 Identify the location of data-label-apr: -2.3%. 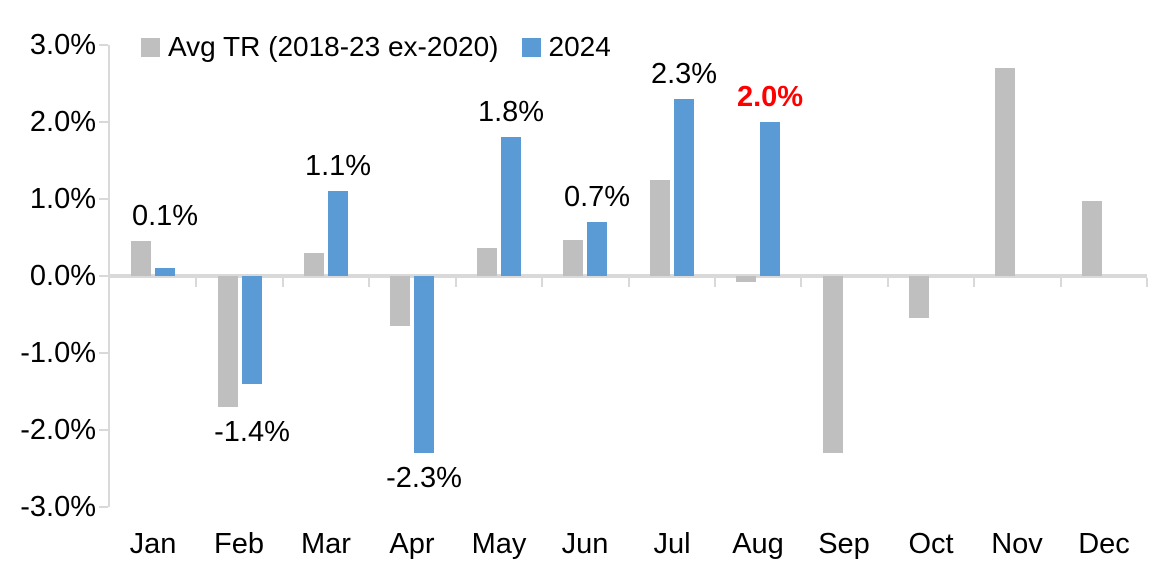
(424, 478).